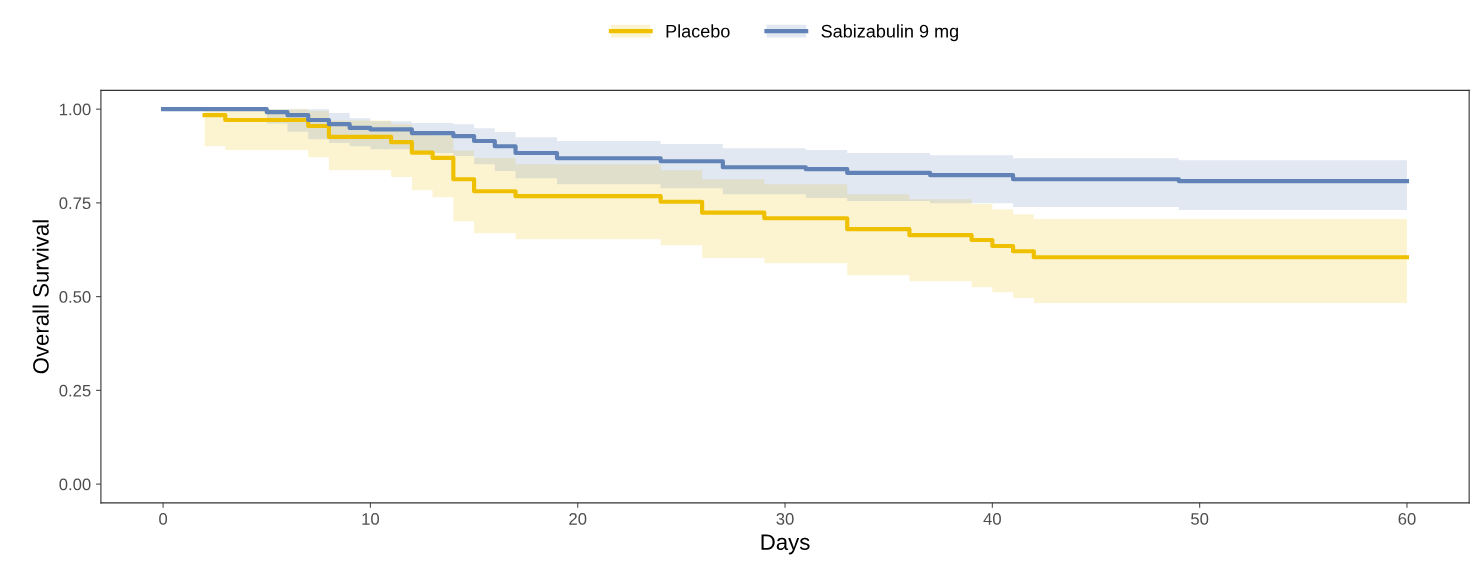 The height and width of the screenshot is (565, 1484). I want to click on x-tick-label: 50, so click(1200, 519).